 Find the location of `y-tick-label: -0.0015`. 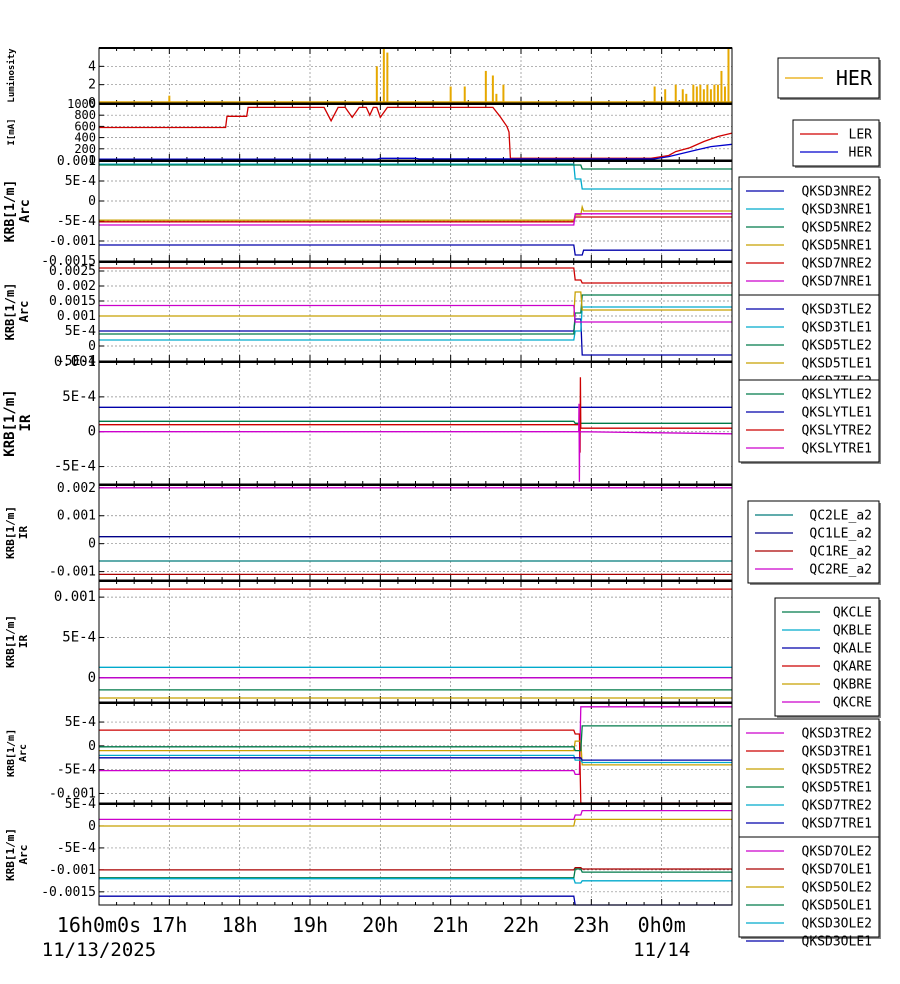

y-tick-label: -0.0015 is located at coordinates (68, 892).